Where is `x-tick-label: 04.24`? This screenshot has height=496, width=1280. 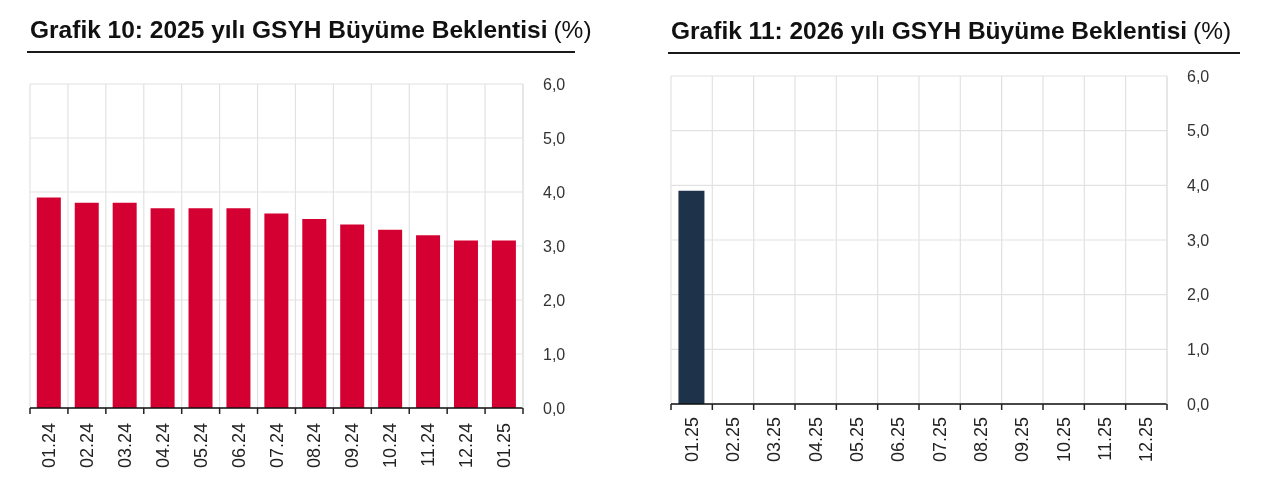 x-tick-label: 04.24 is located at coordinates (162, 446).